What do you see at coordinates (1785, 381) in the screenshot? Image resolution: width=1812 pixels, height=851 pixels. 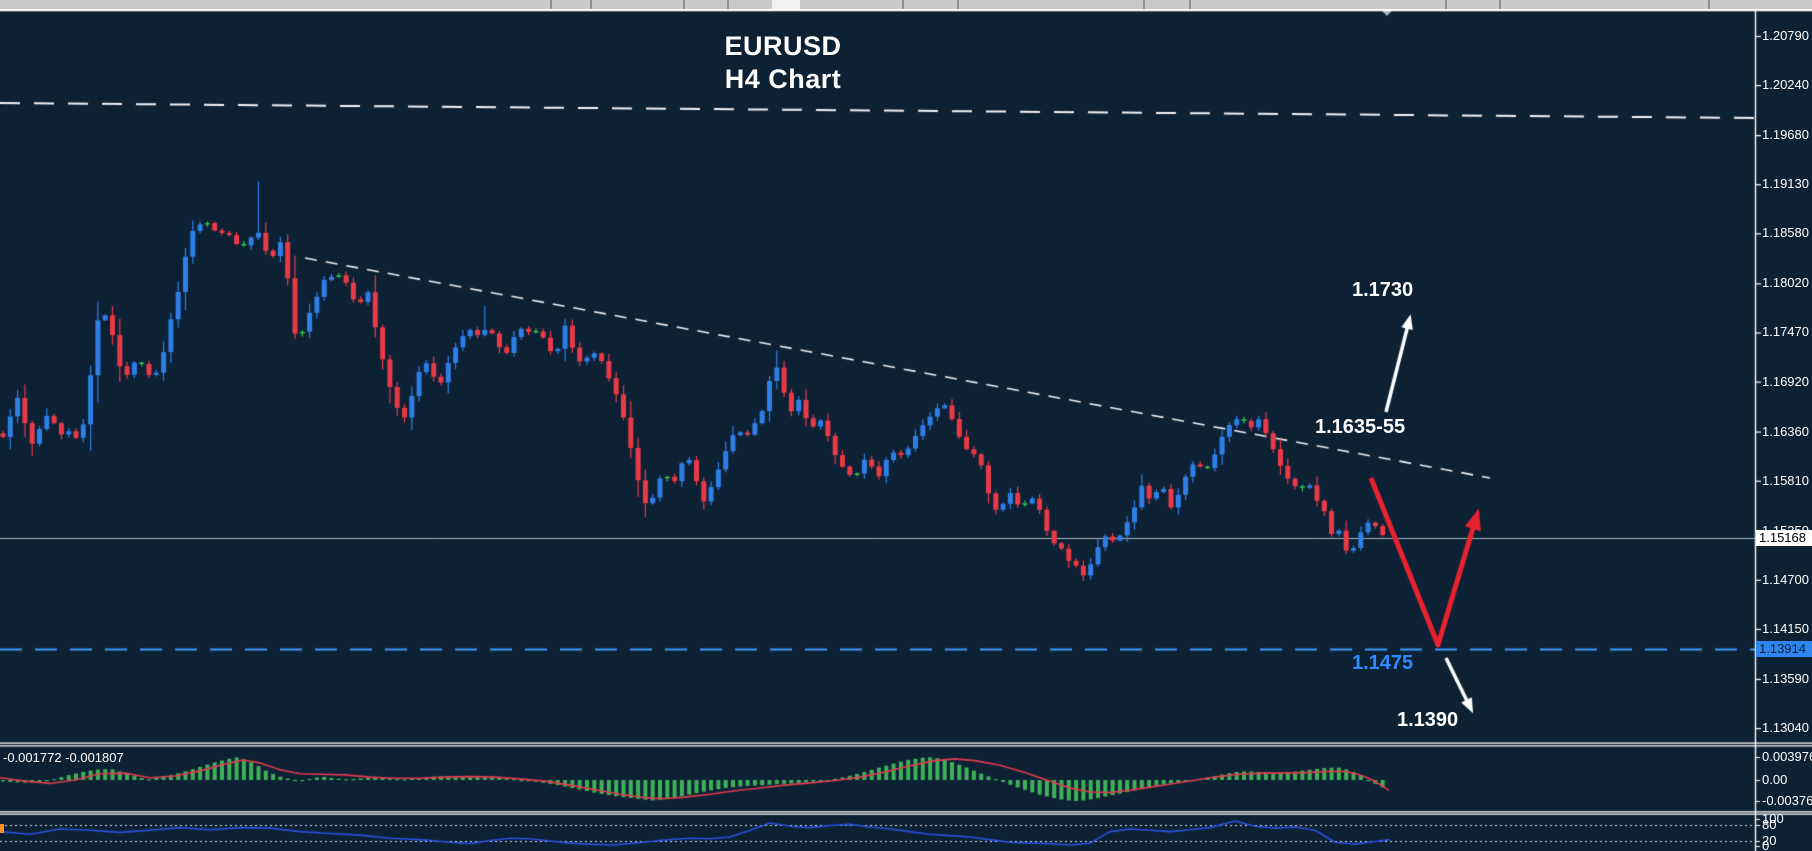 I see `price-tick-label: 1.16920` at bounding box center [1785, 381].